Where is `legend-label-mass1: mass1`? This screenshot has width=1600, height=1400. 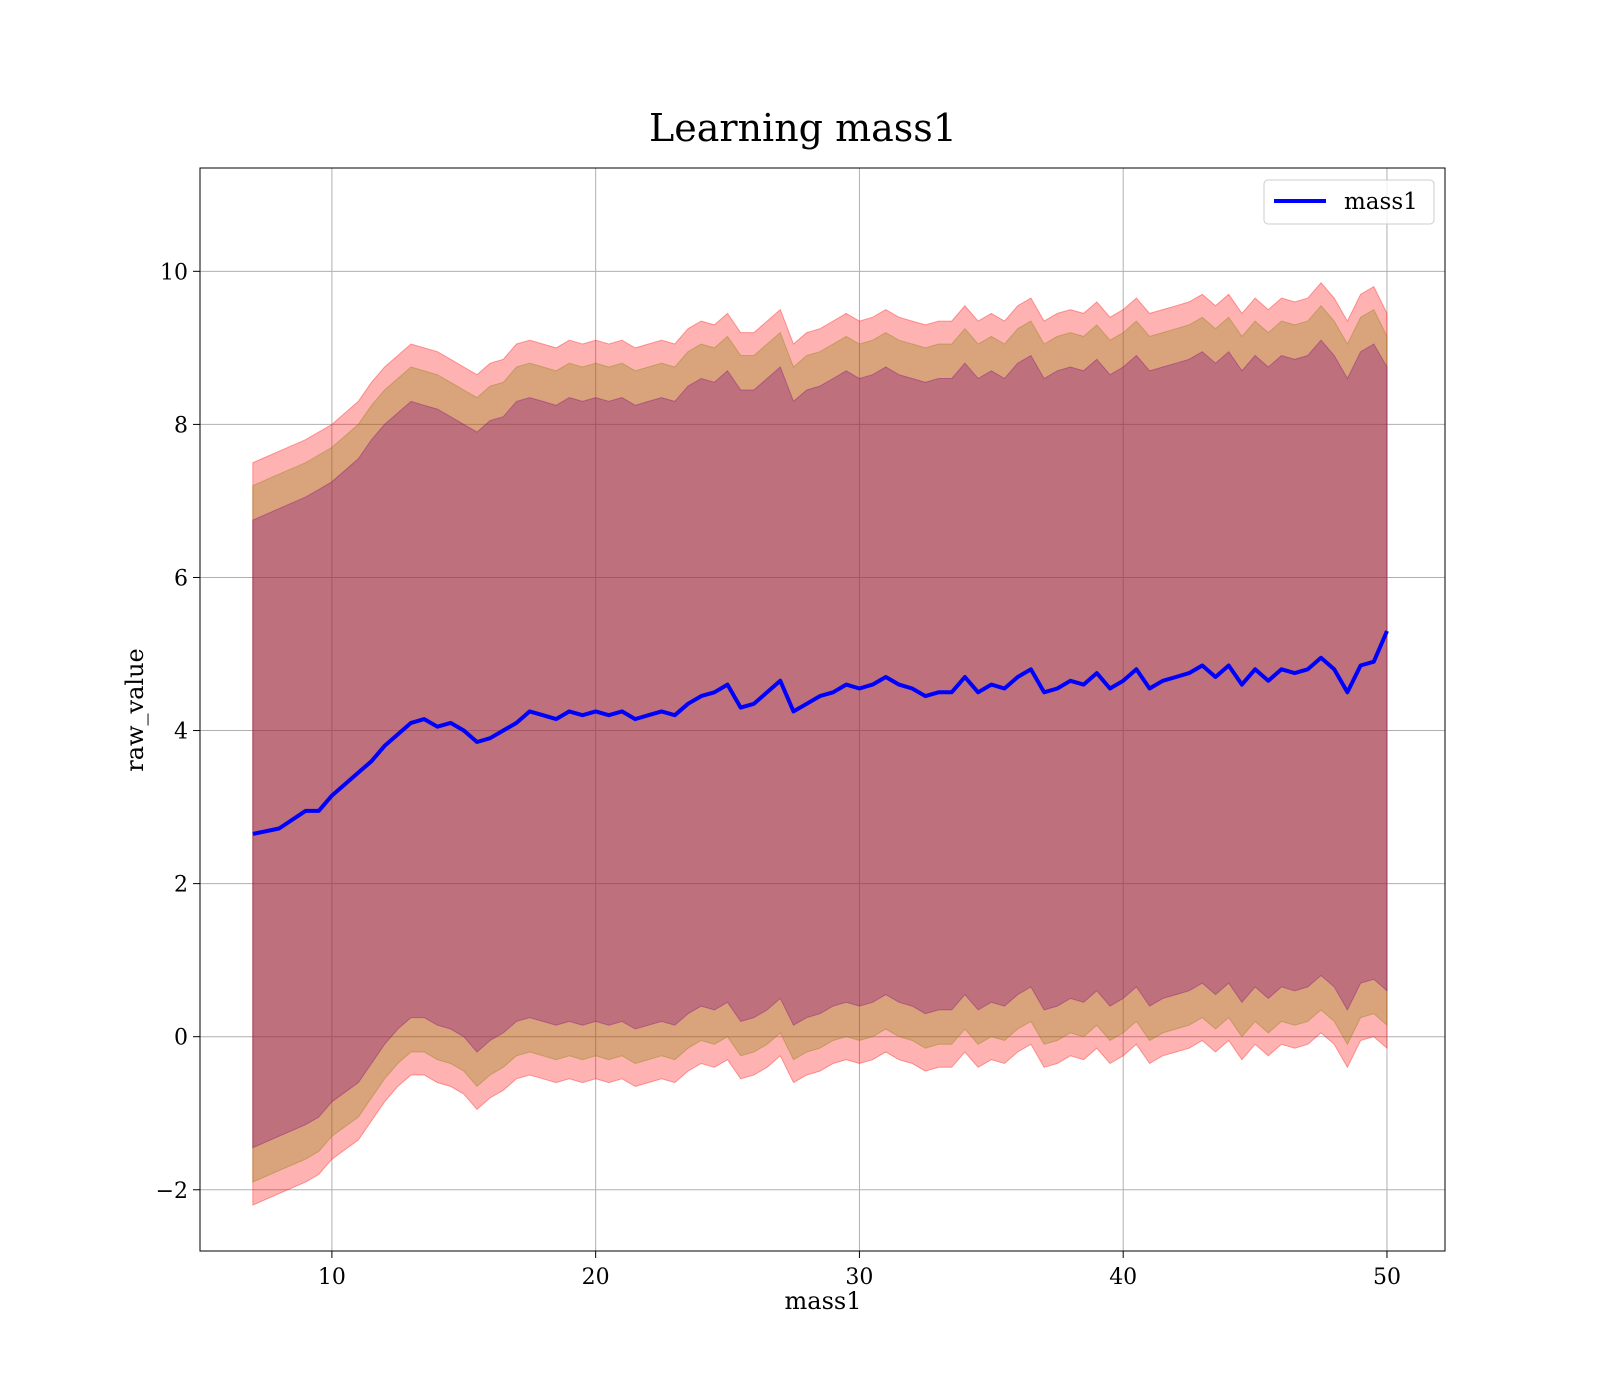 legend-label-mass1: mass1 is located at coordinates (1381, 202).